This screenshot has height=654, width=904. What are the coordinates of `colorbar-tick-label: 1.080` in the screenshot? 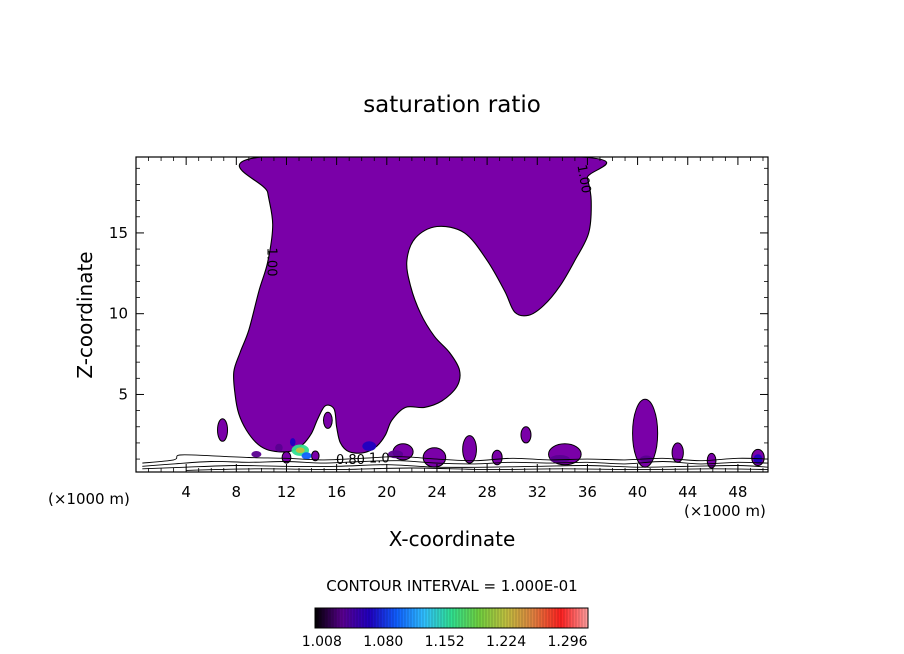 It's located at (383, 642).